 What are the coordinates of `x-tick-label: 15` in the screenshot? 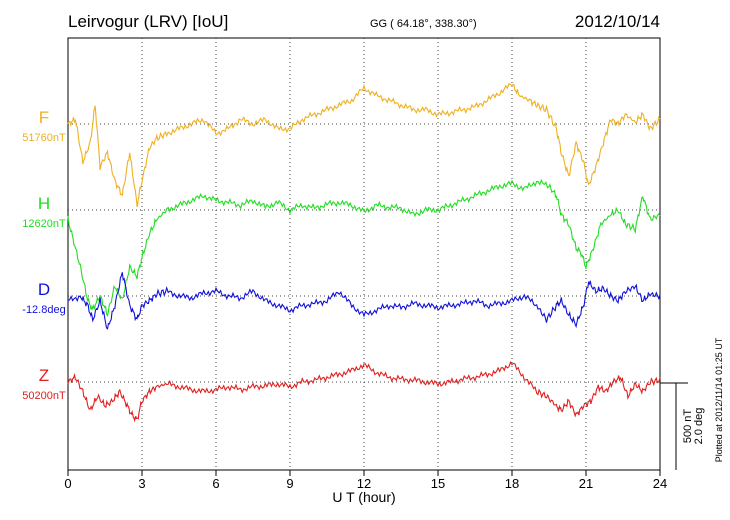 It's located at (438, 483).